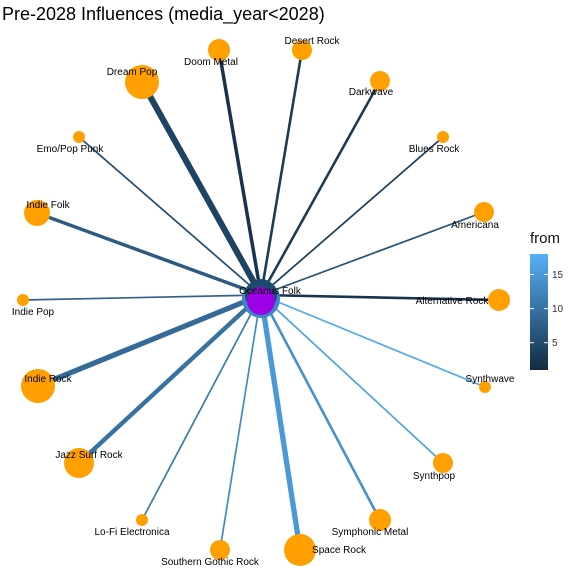  I want to click on edge-symphonic-metal, so click(320, 407).